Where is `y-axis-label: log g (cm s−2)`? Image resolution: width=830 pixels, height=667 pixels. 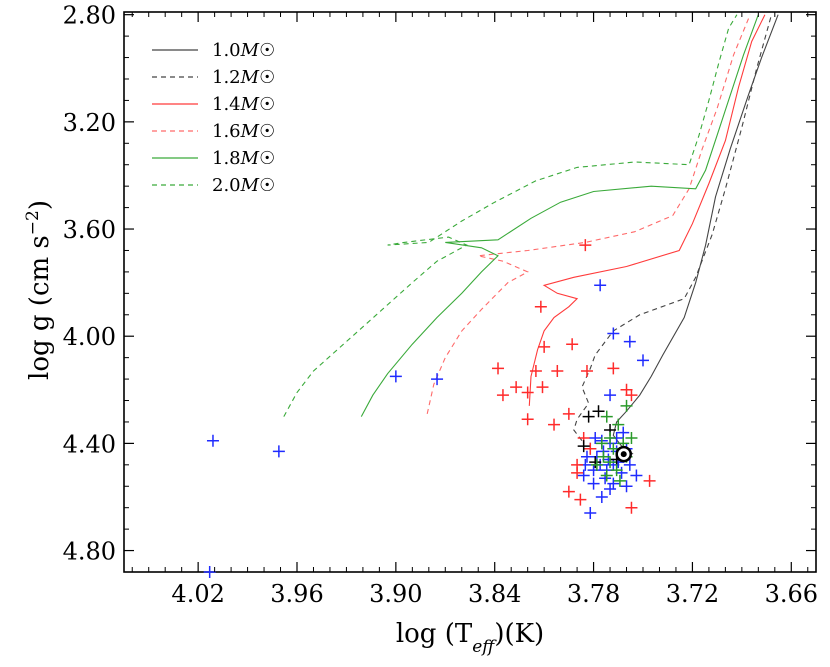 y-axis-label: log g (cm s−2) is located at coordinates (39, 290).